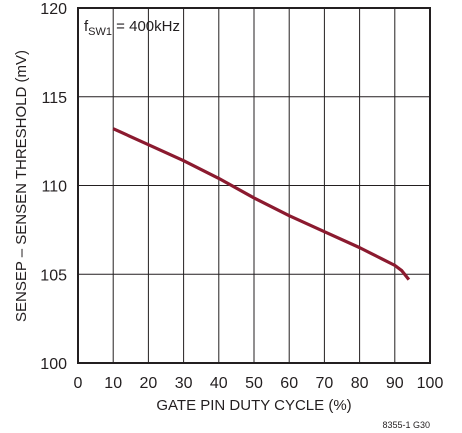  Describe the element at coordinates (253, 405) in the screenshot. I see `x-axis-title: GATE PIN DUTY CYCLE (%)` at that location.